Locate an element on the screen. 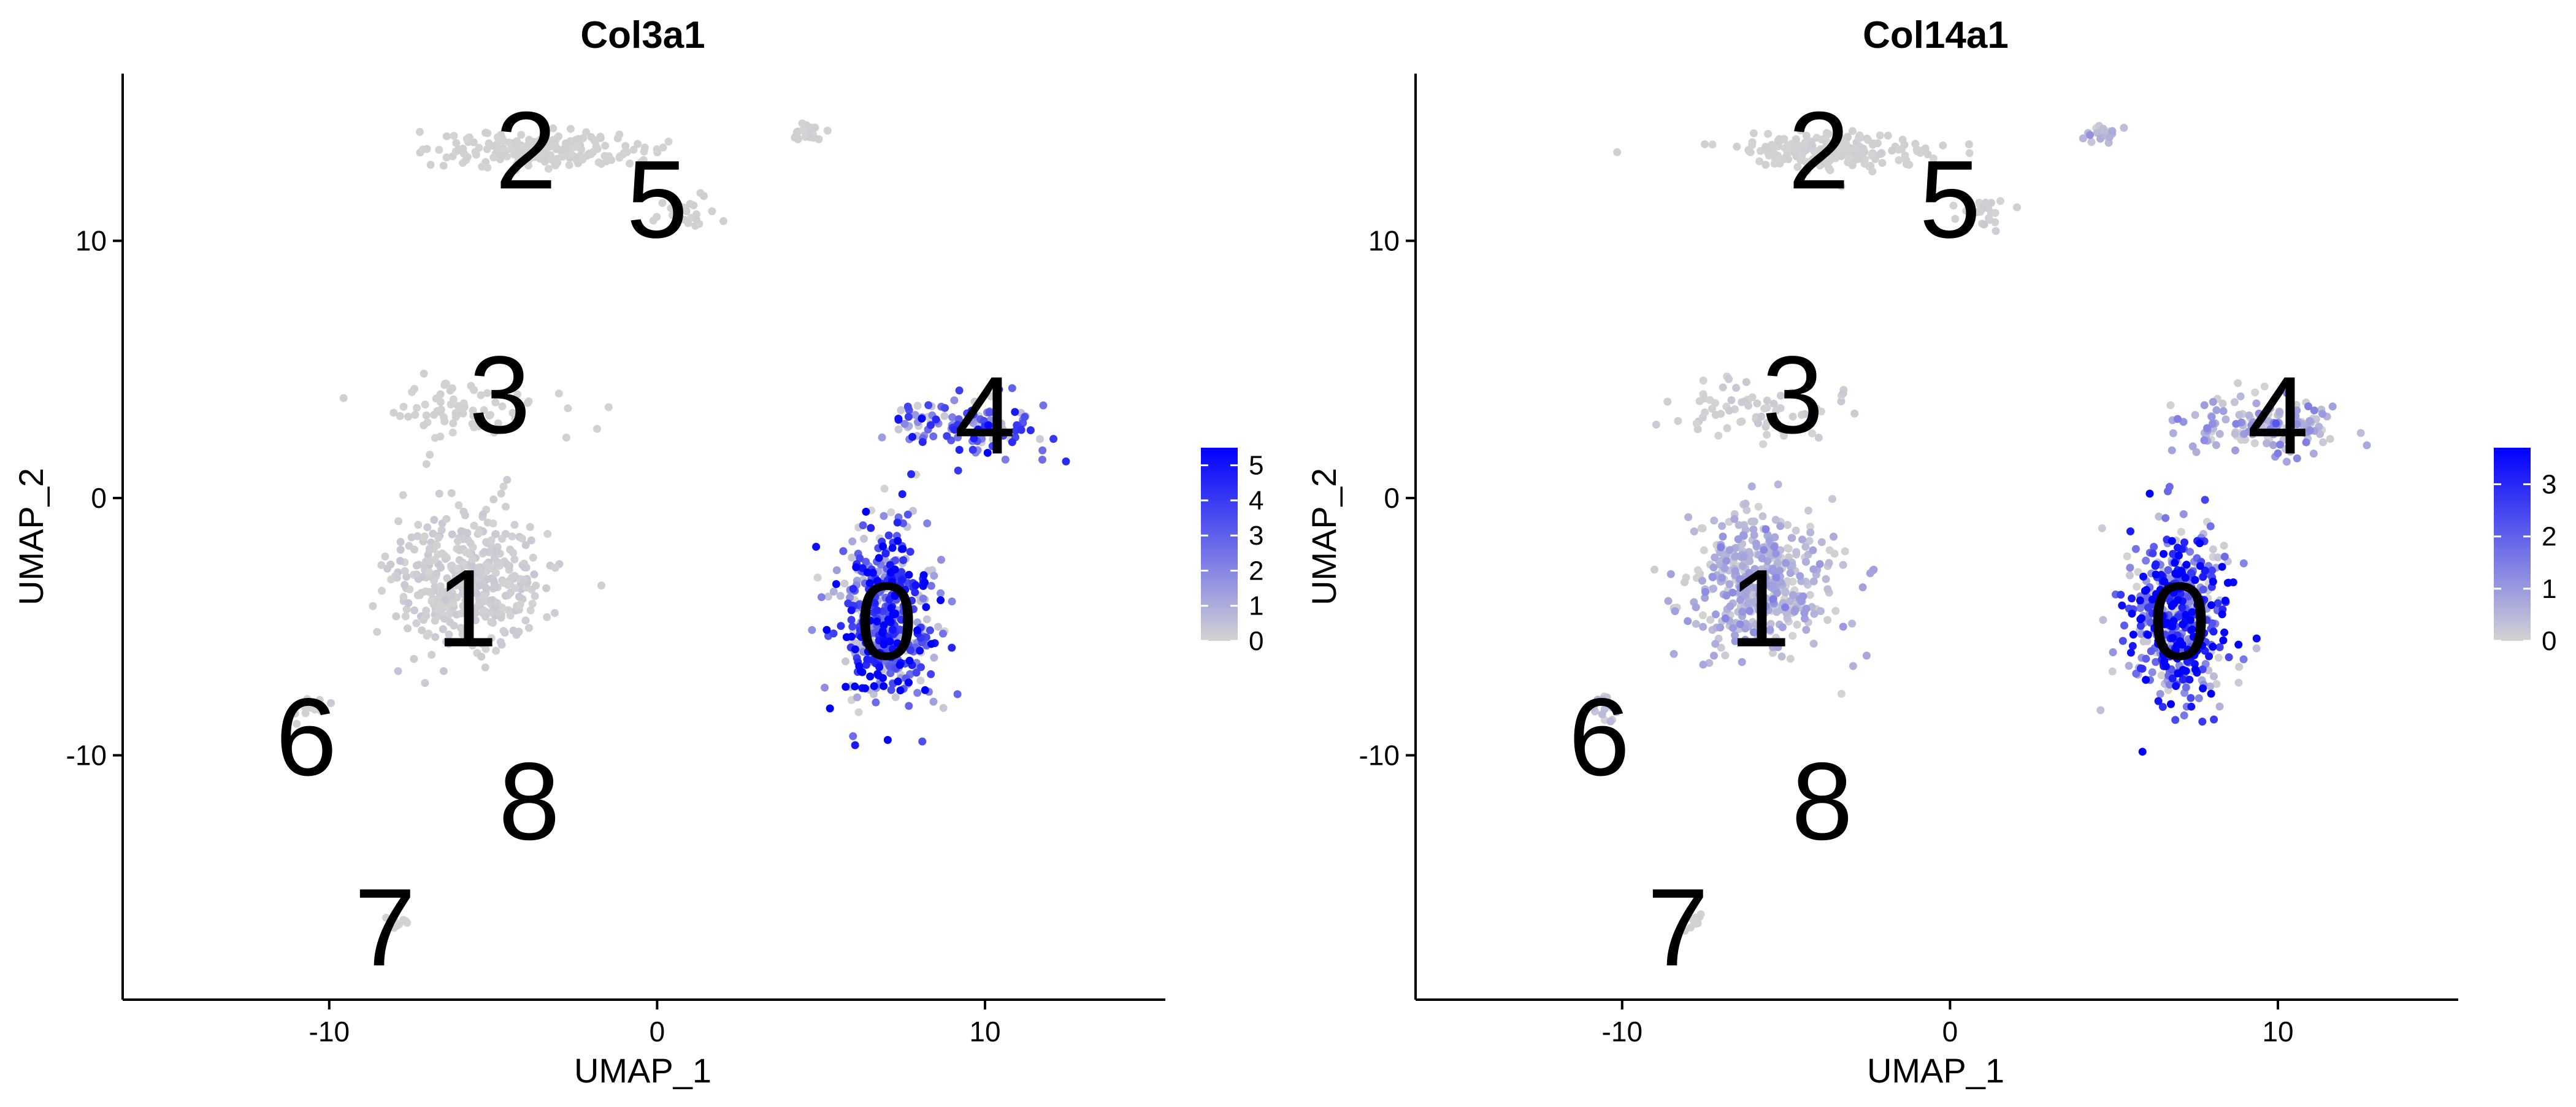 This screenshot has width=2576, height=1107. panel-title: Col14a1 is located at coordinates (1936, 35).